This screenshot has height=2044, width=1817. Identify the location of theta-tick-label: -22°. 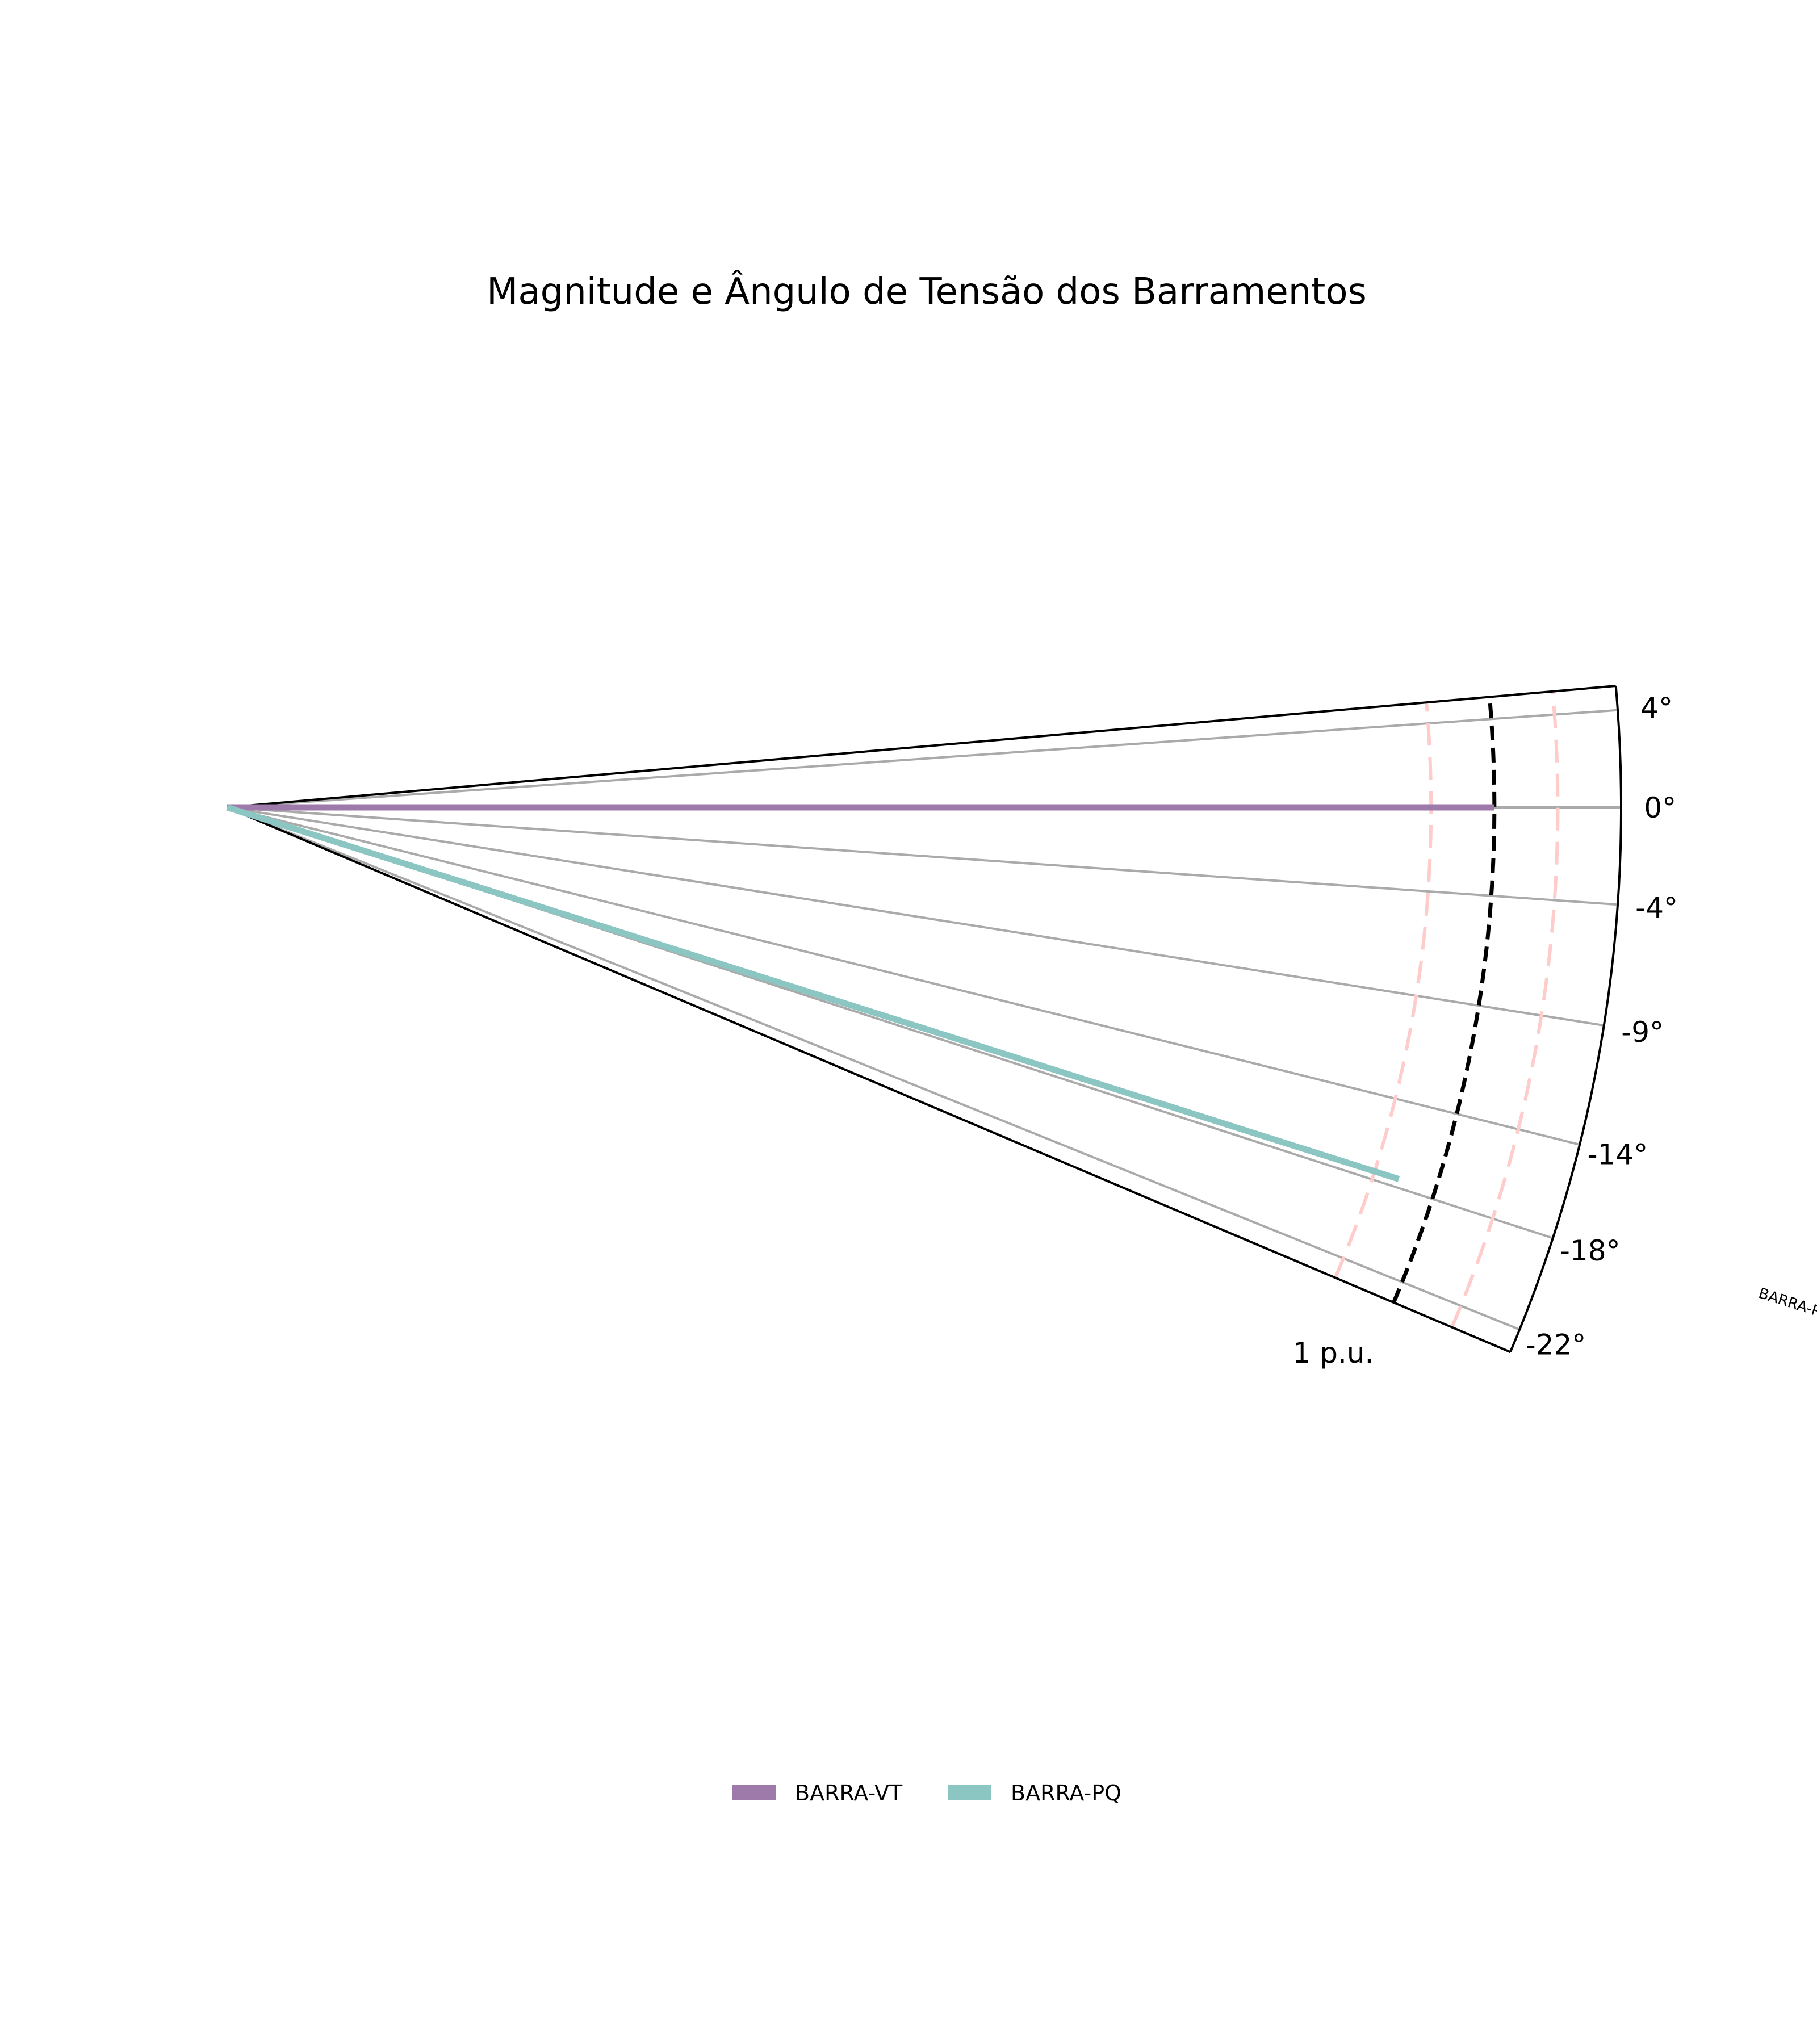
(1556, 1344).